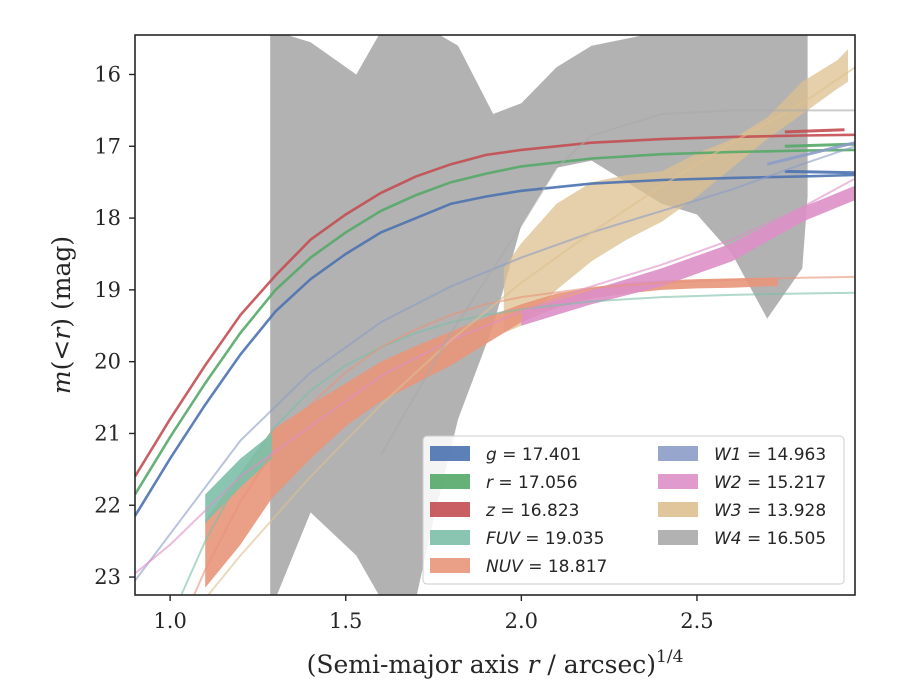  I want to click on legend-swatch-fuv, so click(450, 537).